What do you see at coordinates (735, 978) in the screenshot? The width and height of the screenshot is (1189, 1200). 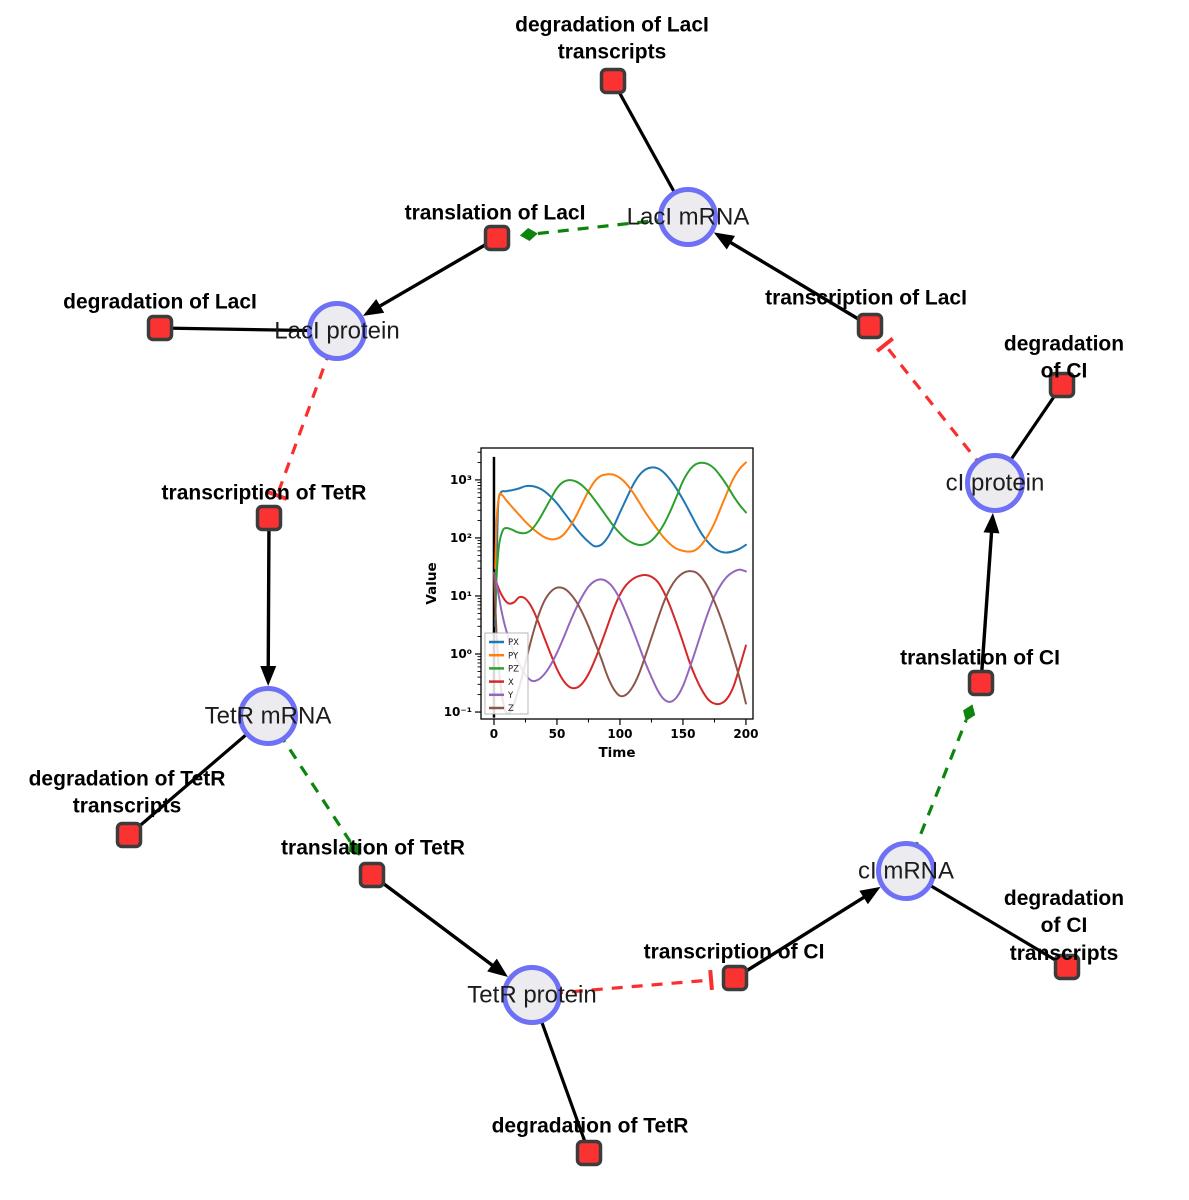 I see `reaction-node-txn-ci` at bounding box center [735, 978].